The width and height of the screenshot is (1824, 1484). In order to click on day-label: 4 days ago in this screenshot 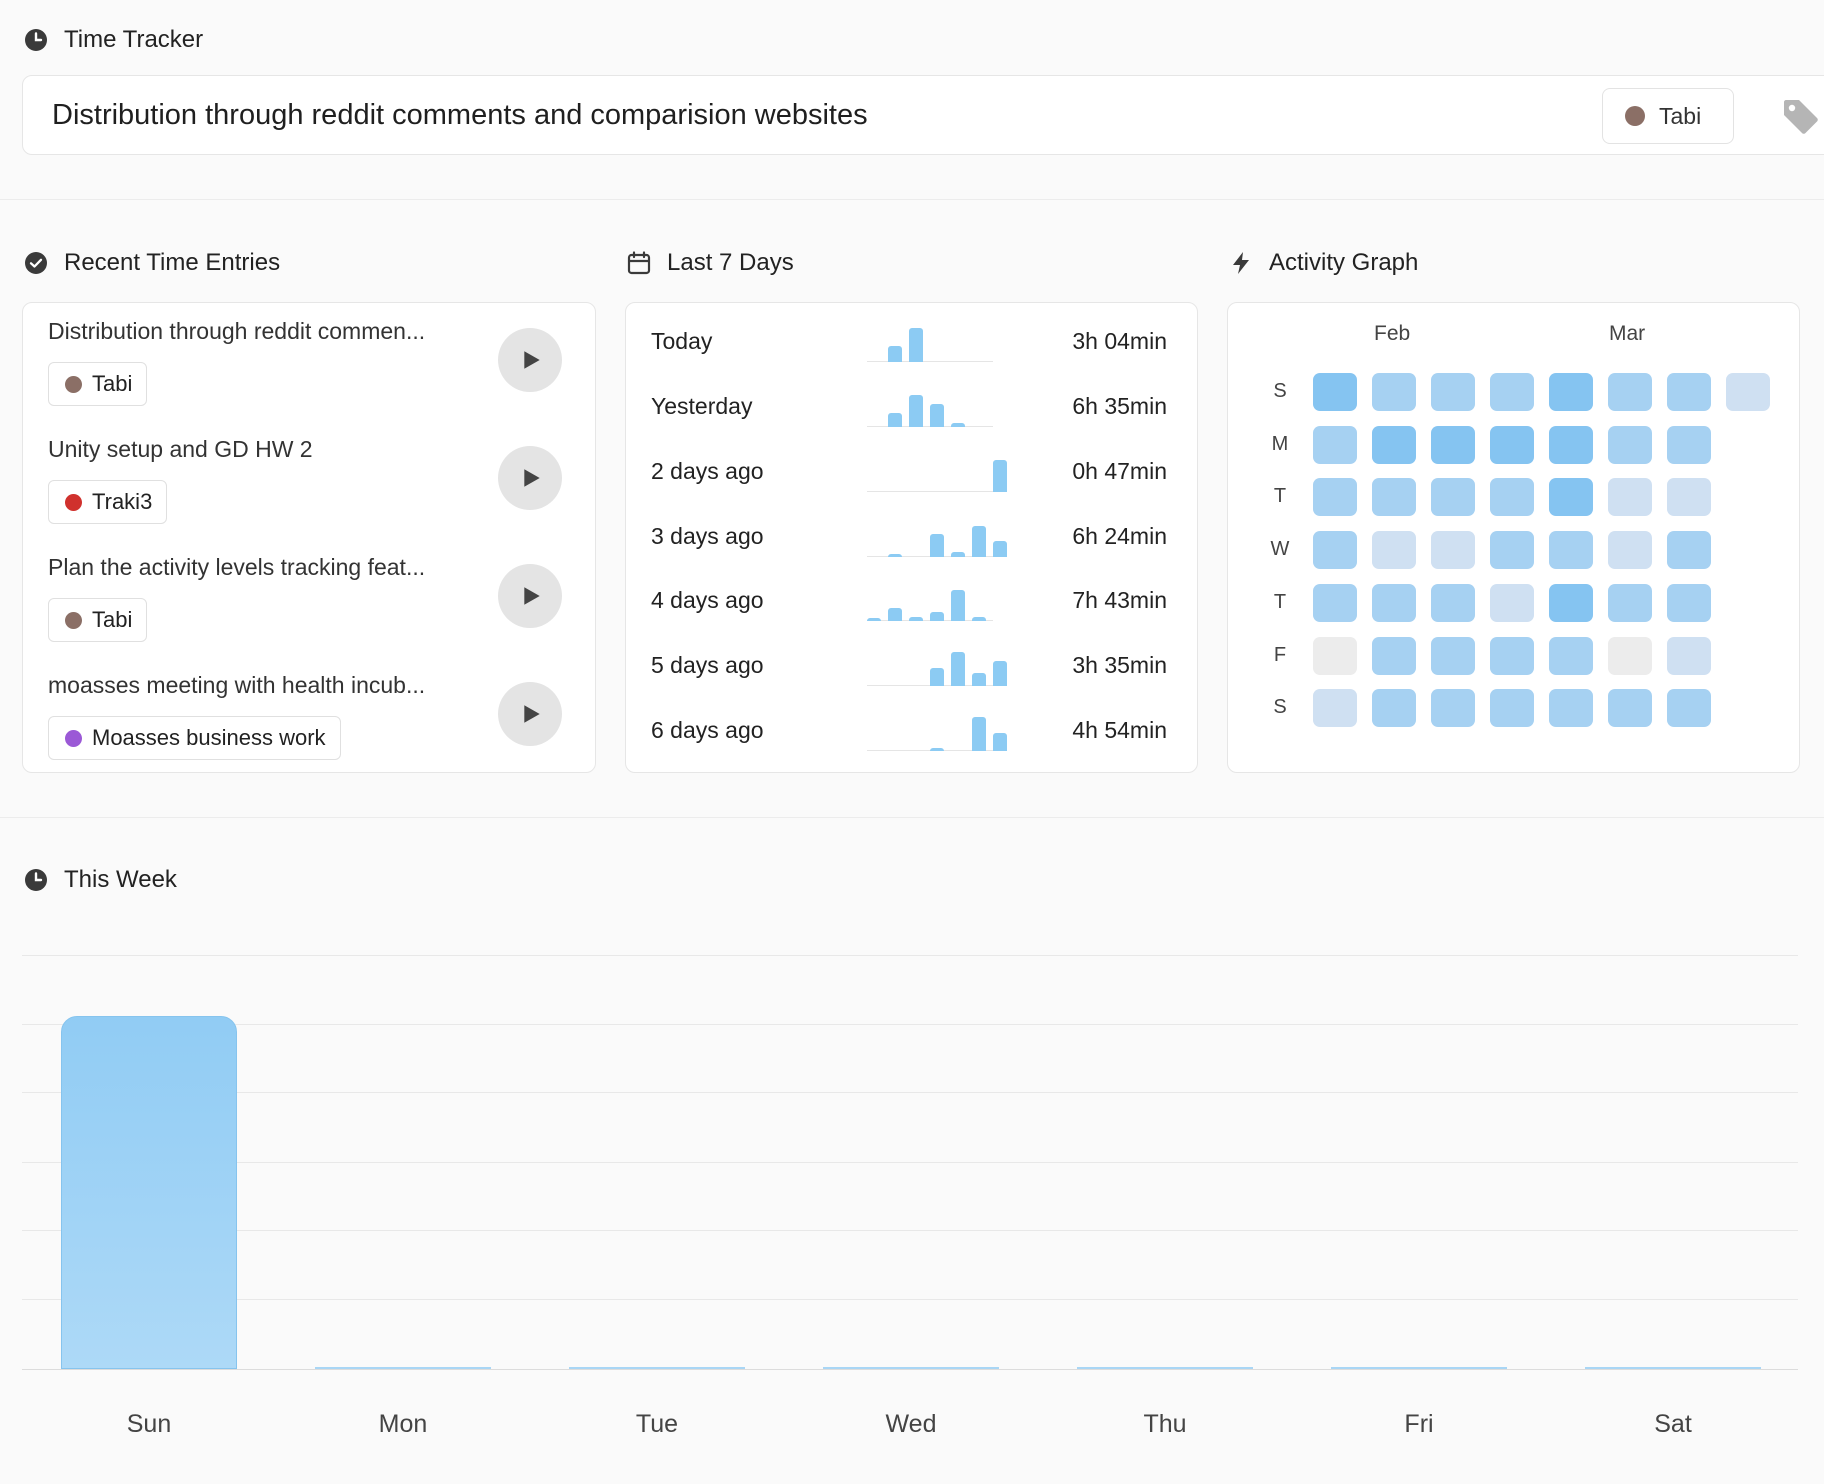, I will do `click(707, 600)`.